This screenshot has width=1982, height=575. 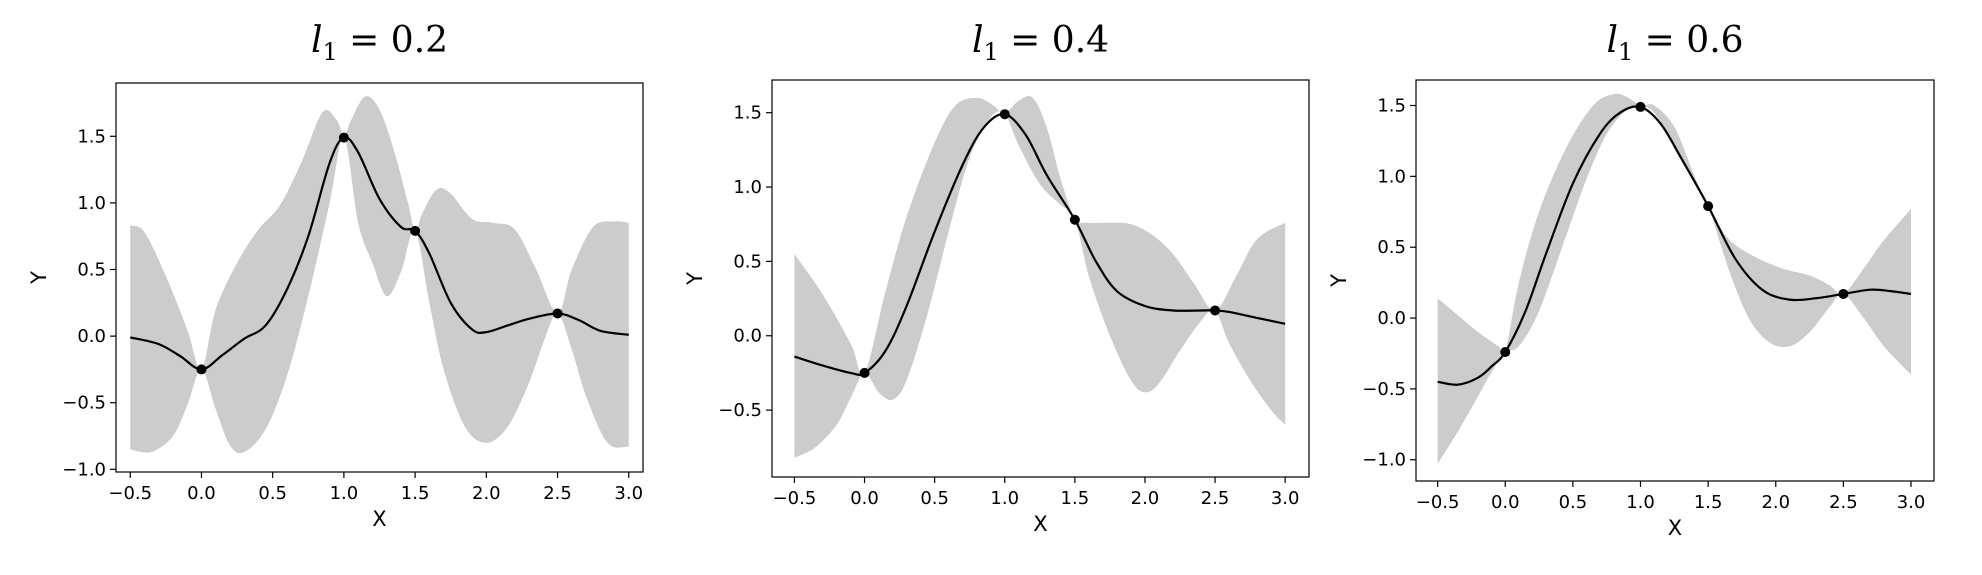 What do you see at coordinates (393, 40) in the screenshot?
I see `title-value: = 0.2` at bounding box center [393, 40].